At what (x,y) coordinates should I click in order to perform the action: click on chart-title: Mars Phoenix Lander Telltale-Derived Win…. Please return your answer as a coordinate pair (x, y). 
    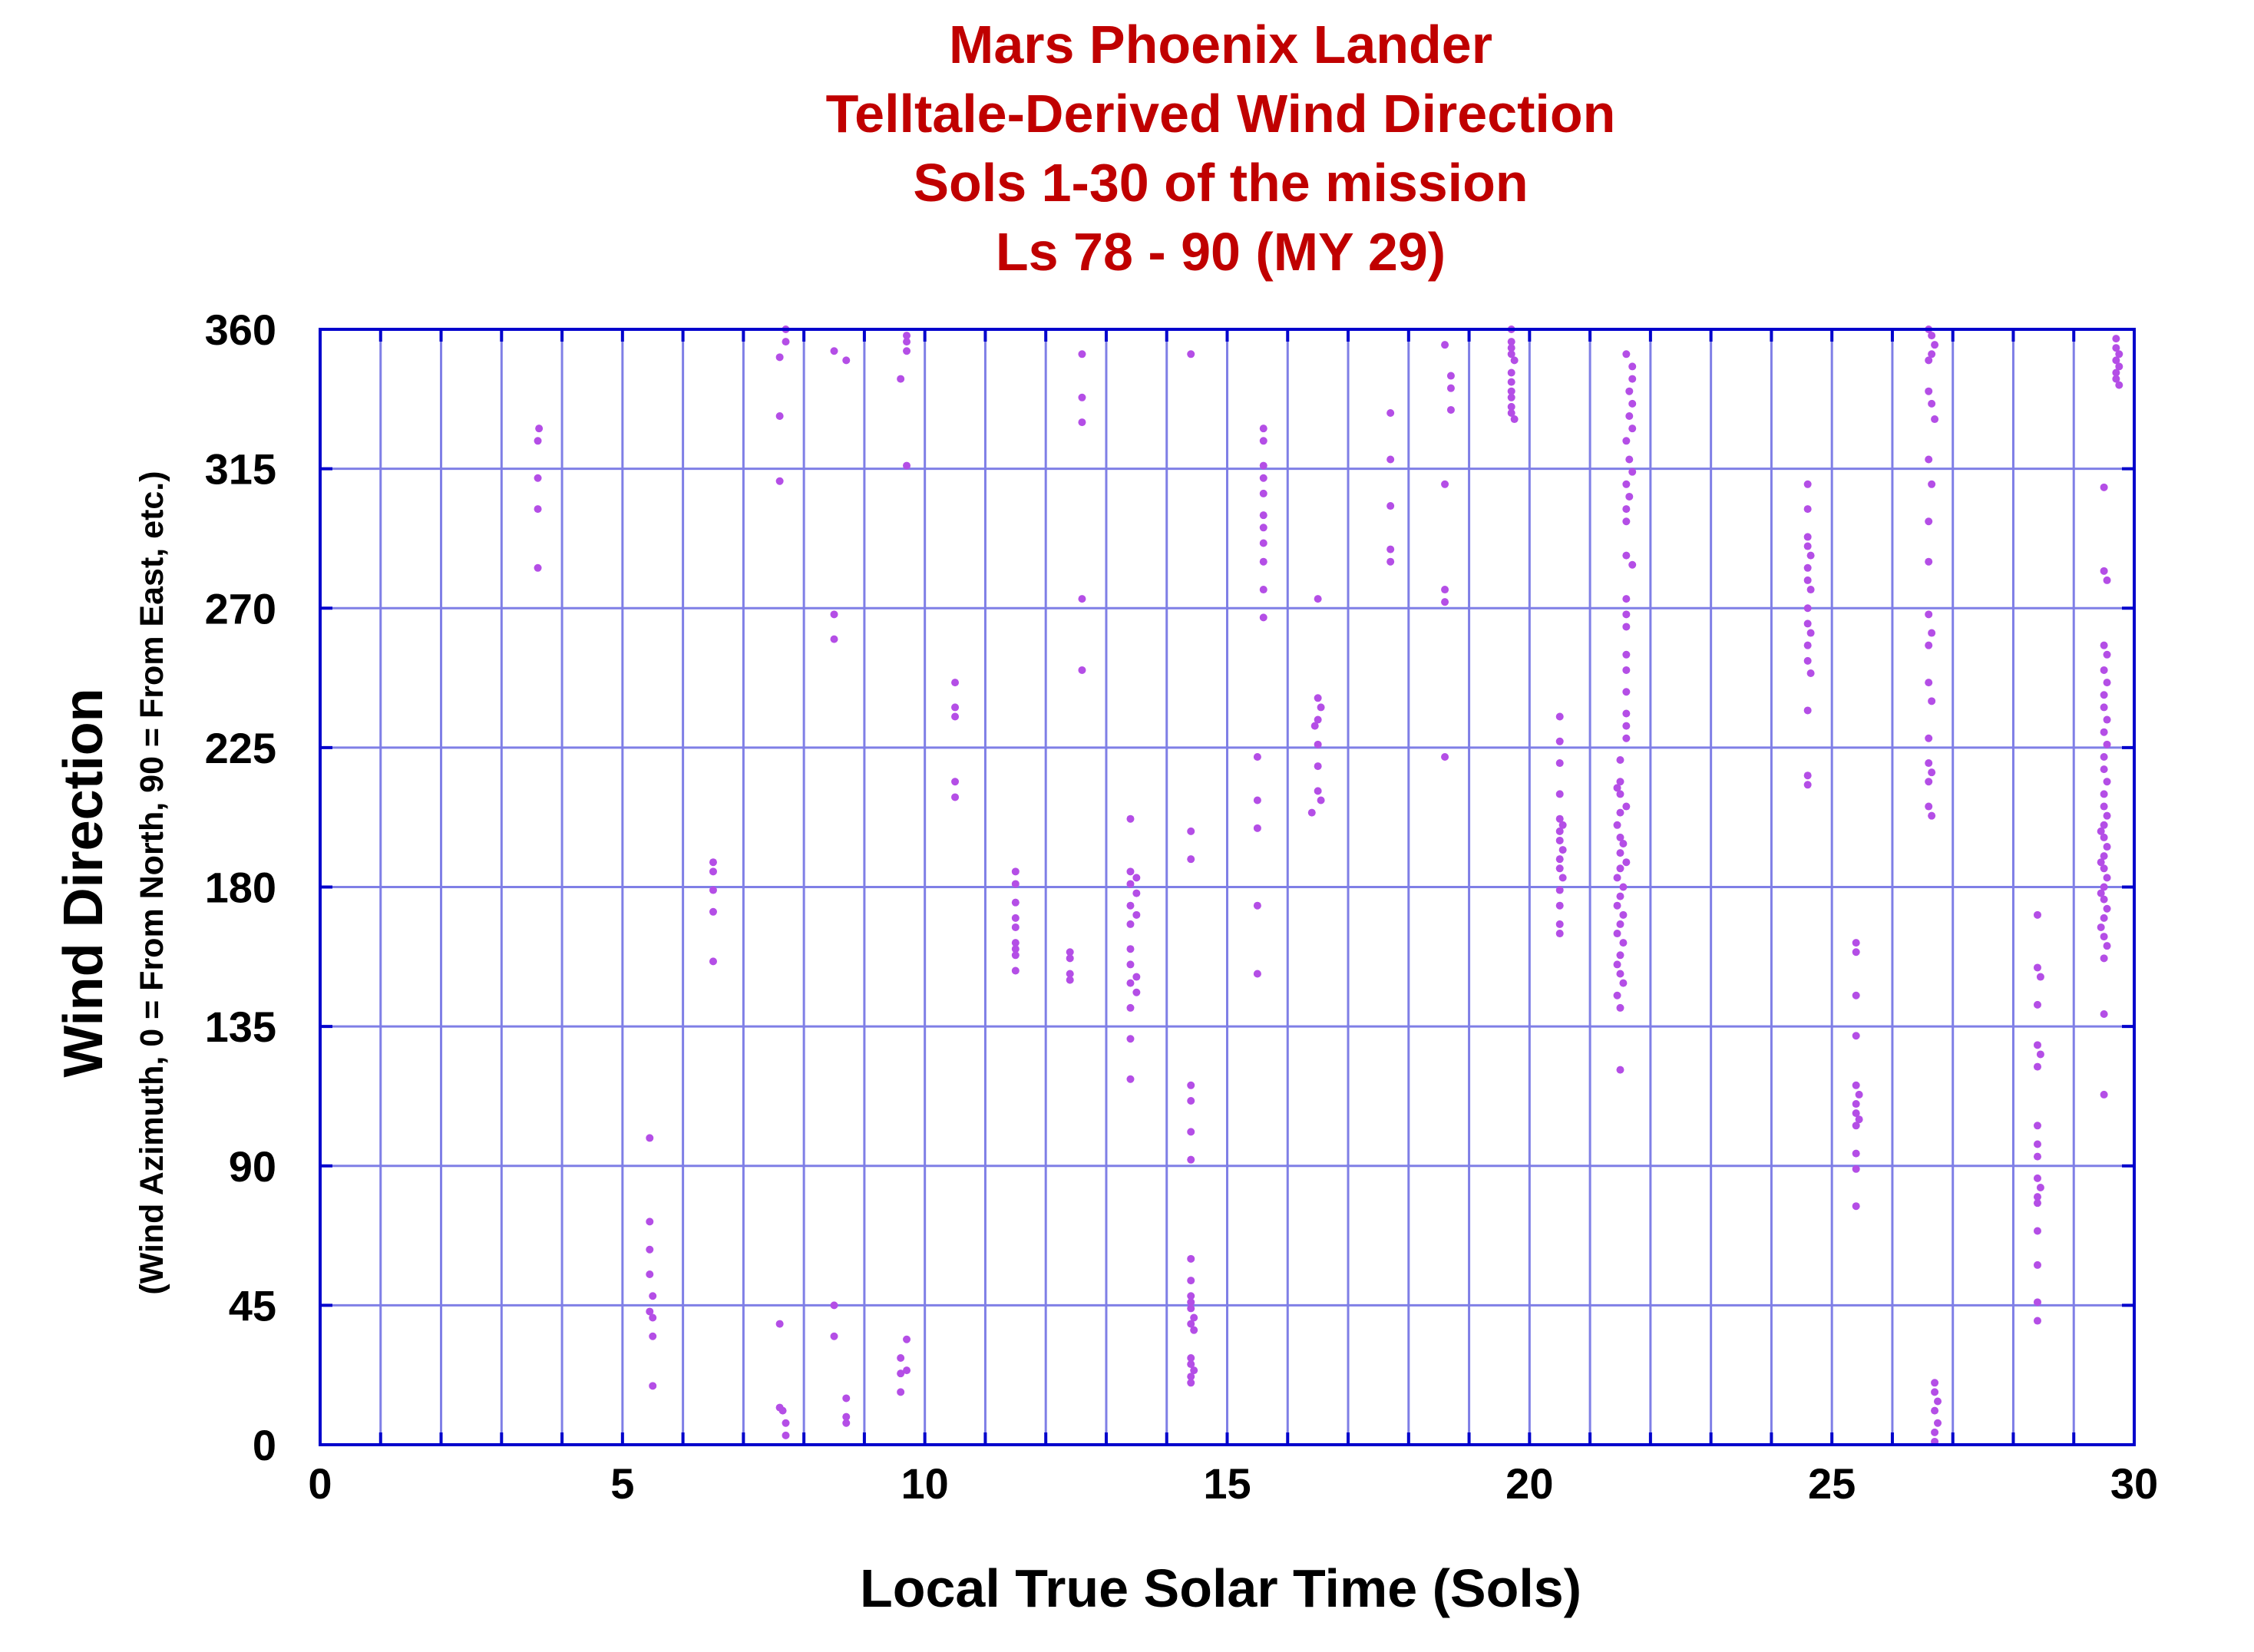
    Looking at the image, I should click on (1221, 148).